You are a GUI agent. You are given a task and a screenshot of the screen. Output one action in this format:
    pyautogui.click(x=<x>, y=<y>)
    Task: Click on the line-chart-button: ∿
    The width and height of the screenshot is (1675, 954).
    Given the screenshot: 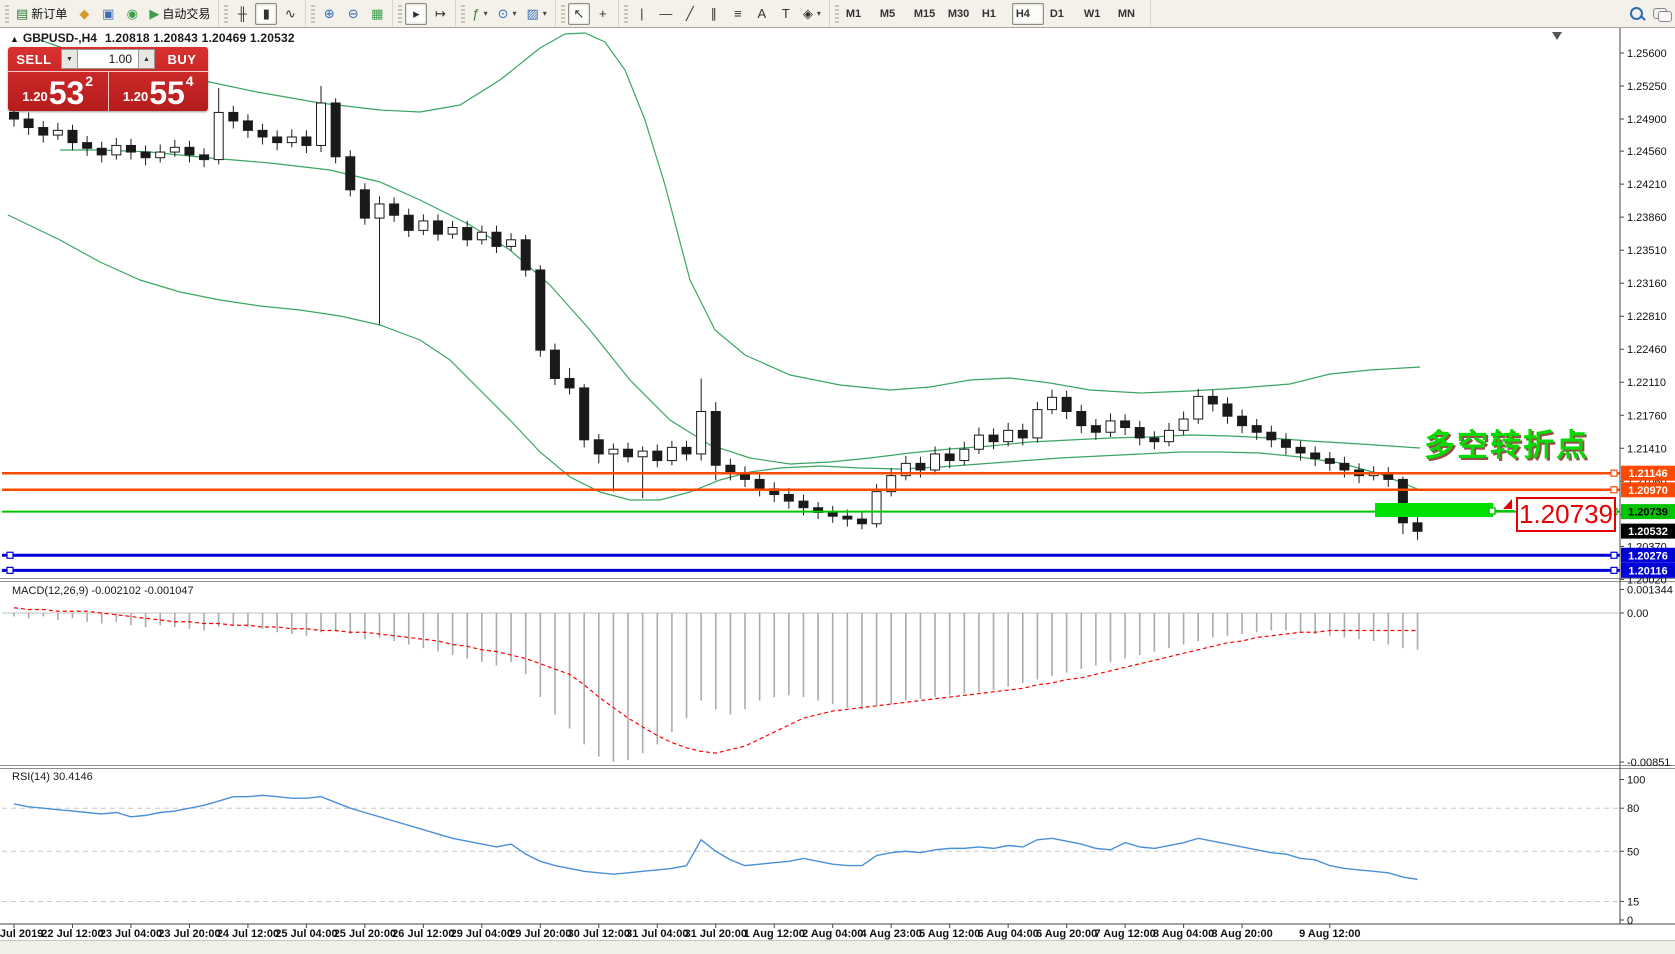 What is the action you would take?
    pyautogui.click(x=290, y=14)
    